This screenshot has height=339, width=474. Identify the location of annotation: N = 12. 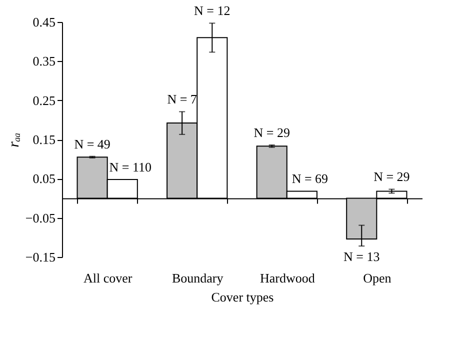
(212, 10).